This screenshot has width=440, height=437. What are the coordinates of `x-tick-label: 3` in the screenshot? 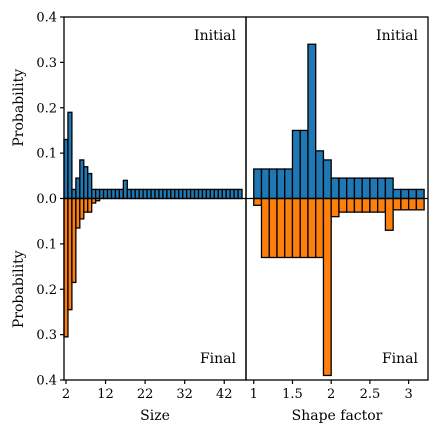 It's located at (408, 394).